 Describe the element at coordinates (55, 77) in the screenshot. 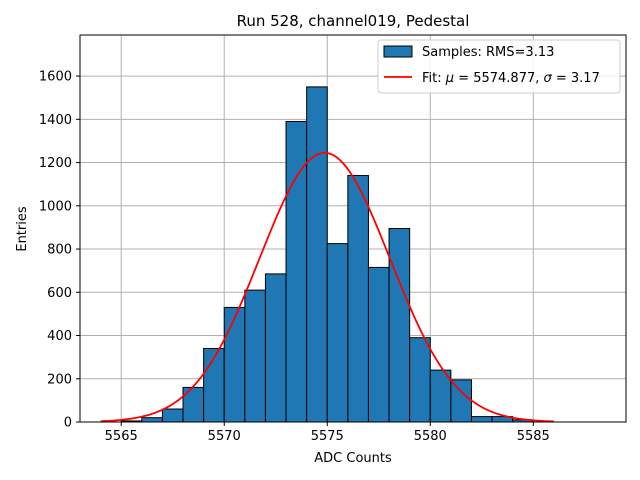

I see `y-tick-label: 1600` at that location.